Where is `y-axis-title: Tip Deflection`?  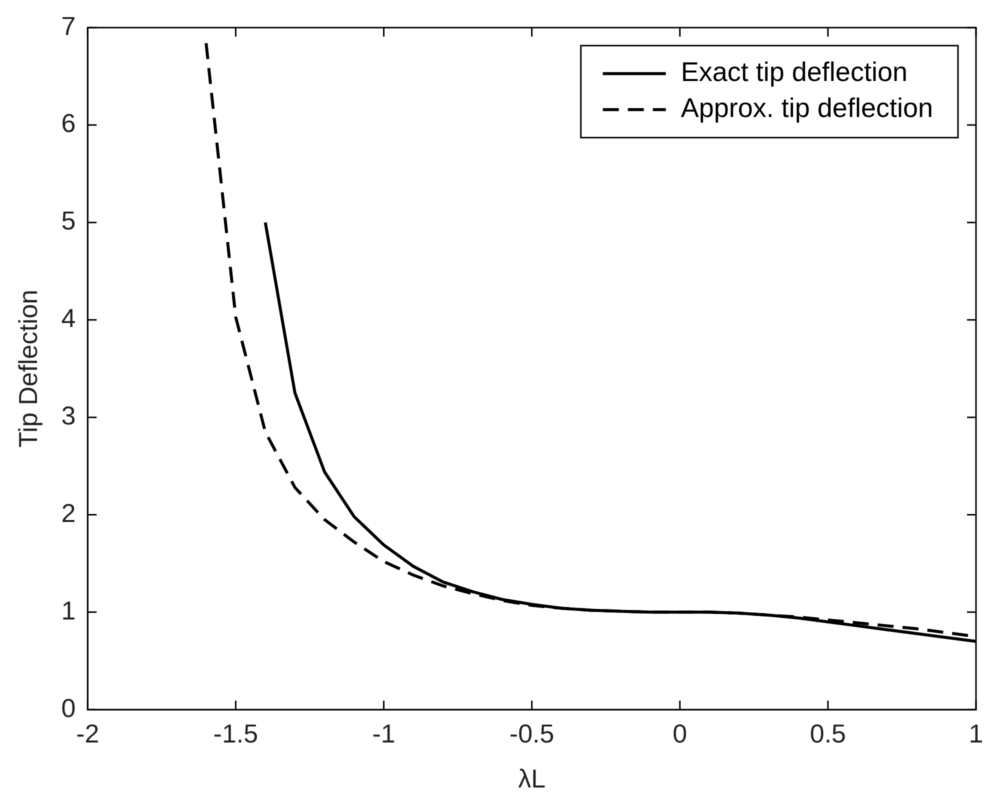 y-axis-title: Tip Deflection is located at coordinates (27, 369).